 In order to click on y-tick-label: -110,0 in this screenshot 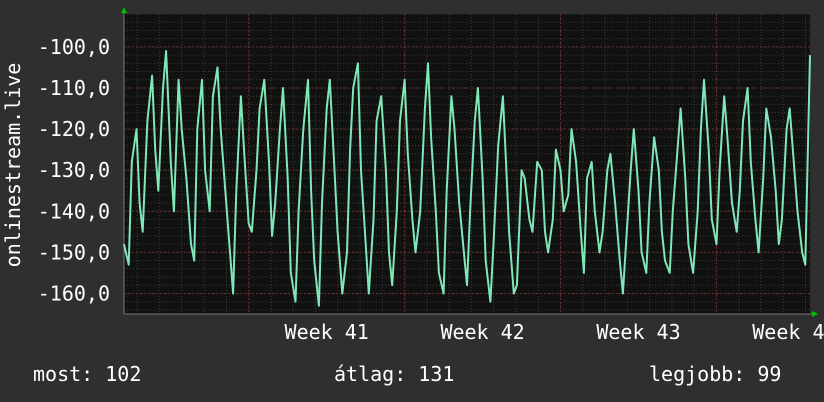, I will do `click(74, 88)`.